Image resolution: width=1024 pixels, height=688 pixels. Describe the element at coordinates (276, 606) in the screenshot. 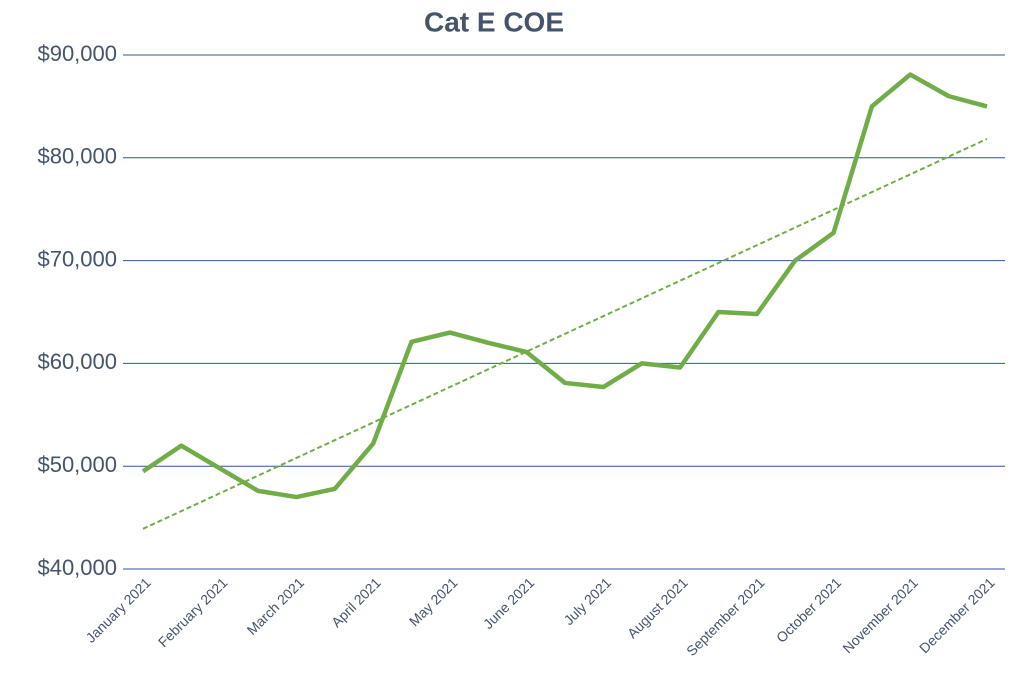

I see `x-tick-label: March 2021` at that location.